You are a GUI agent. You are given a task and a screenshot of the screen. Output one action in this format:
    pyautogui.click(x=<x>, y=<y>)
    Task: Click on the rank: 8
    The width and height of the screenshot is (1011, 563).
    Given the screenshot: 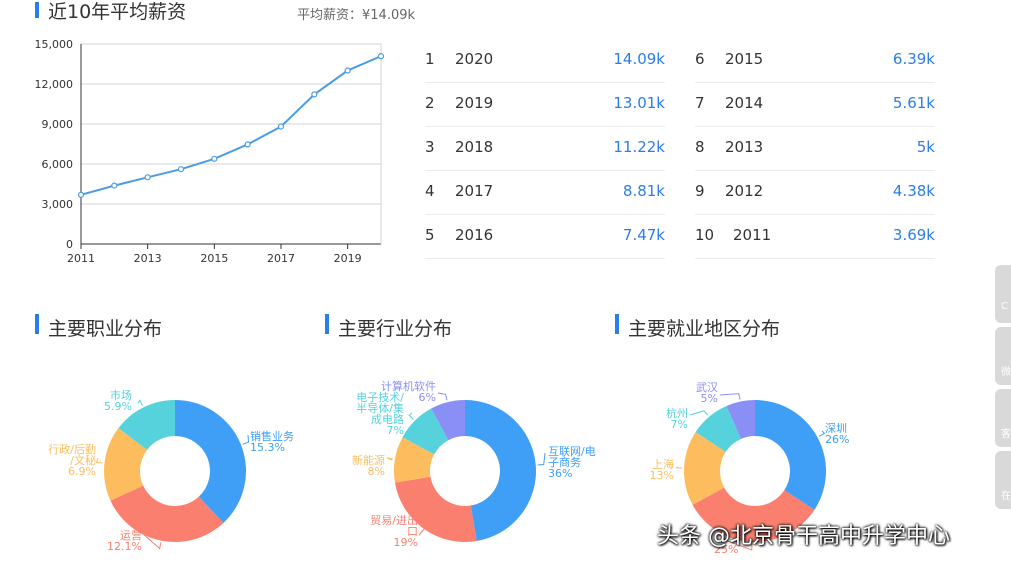 What is the action you would take?
    pyautogui.click(x=700, y=147)
    